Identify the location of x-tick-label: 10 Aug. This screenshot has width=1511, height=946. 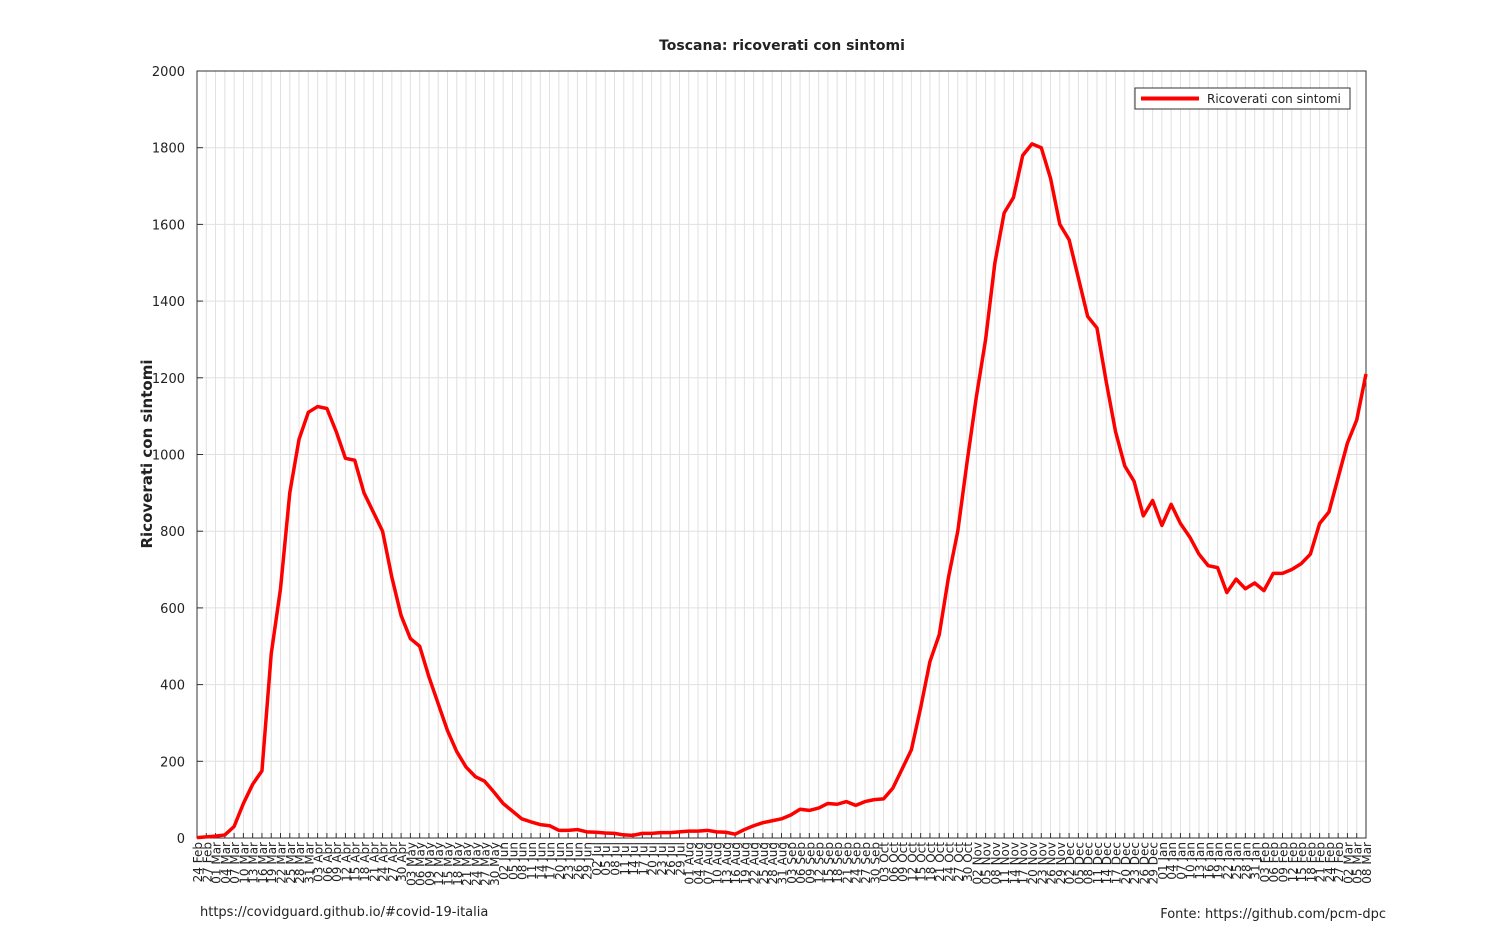
(718, 863).